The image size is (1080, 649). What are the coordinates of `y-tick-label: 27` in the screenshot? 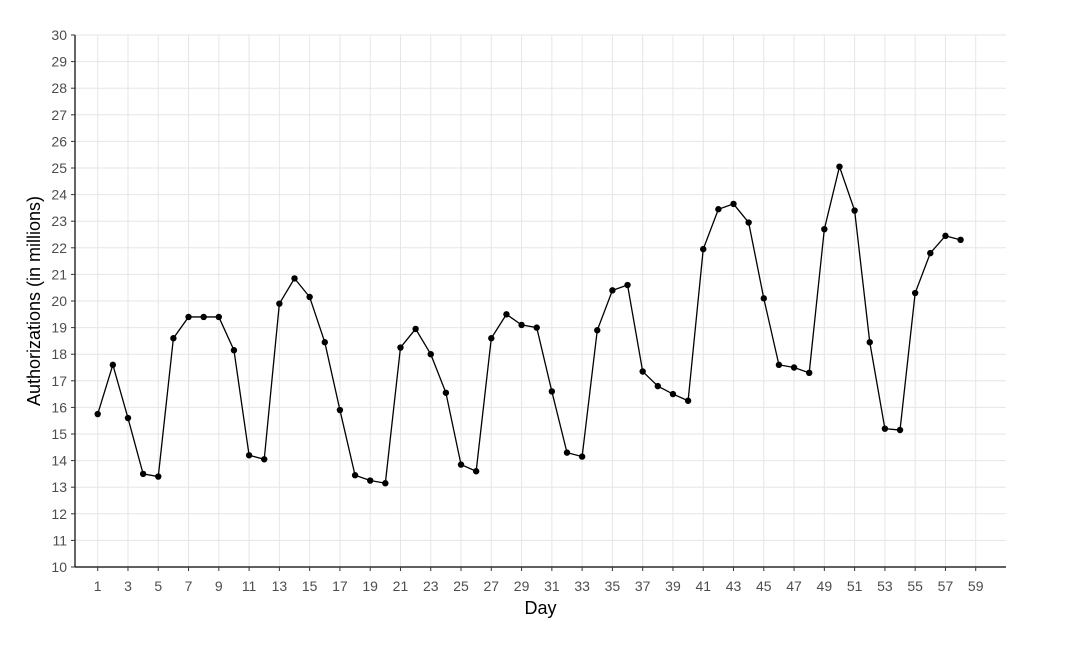 It's located at (59, 115).